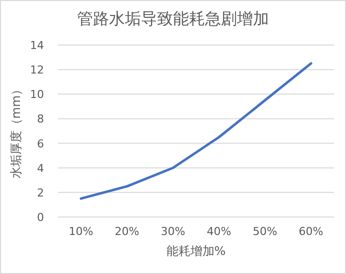 This screenshot has height=274, width=346. What do you see at coordinates (37, 95) in the screenshot?
I see `y-tick-label: 10` at bounding box center [37, 95].